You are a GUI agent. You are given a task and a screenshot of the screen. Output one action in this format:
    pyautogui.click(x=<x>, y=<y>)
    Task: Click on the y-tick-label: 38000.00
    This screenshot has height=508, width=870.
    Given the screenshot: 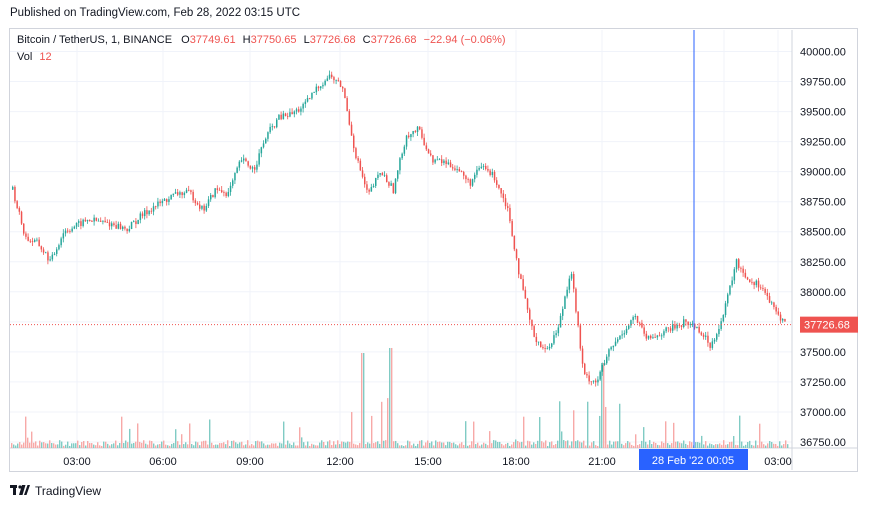 What is the action you would take?
    pyautogui.click(x=823, y=293)
    